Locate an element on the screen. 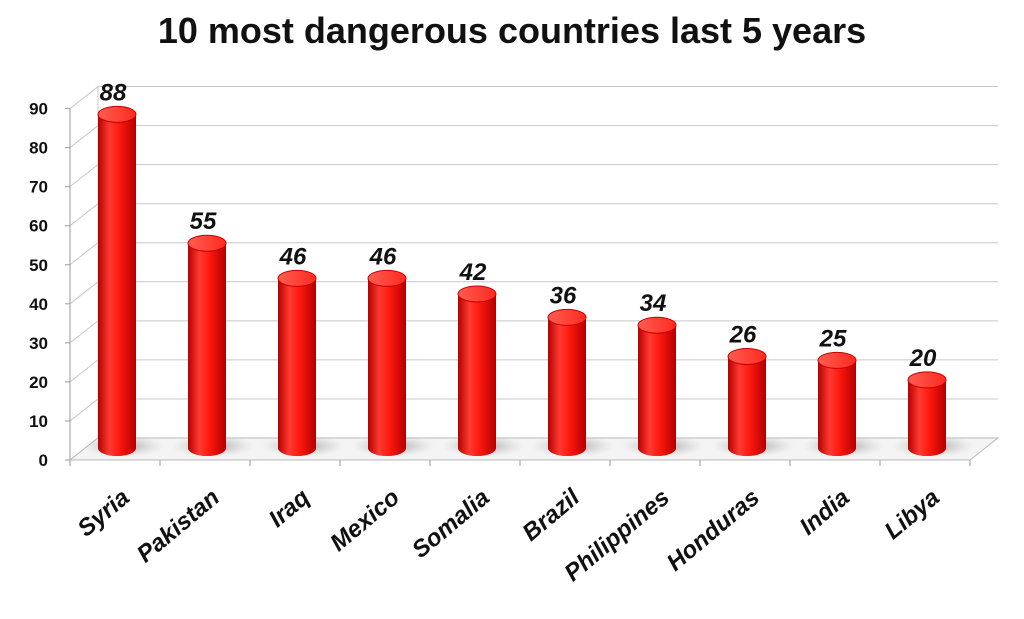 The width and height of the screenshot is (1024, 619). x-tick-label: Brazil is located at coordinates (551, 515).